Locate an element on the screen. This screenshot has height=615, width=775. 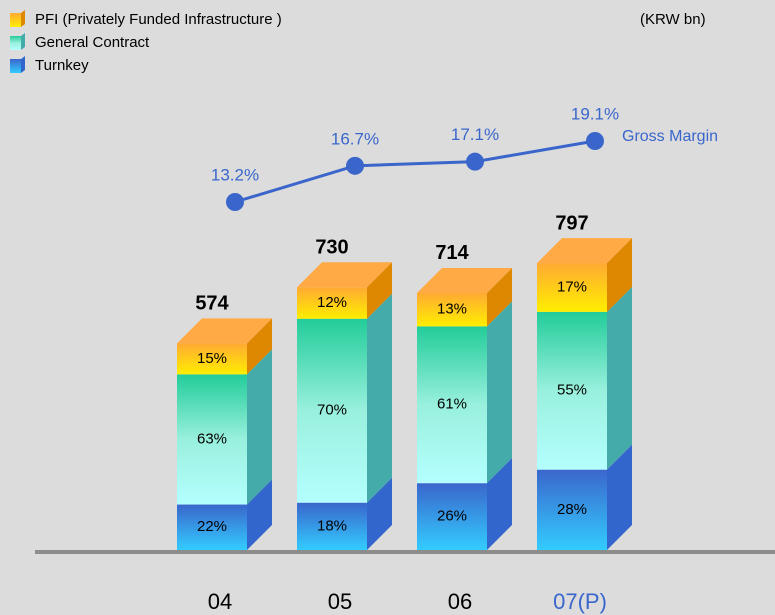
x-tick-label: 05 is located at coordinates (340, 601).